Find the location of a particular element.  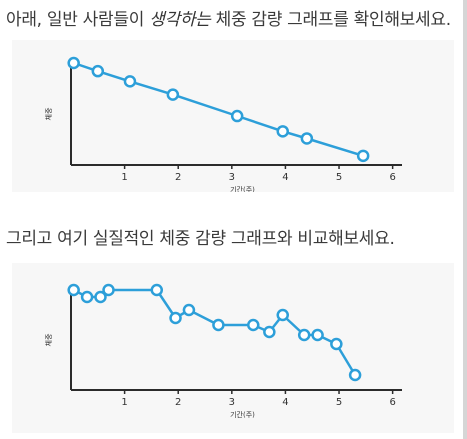

caption-expected-emphasis: 생각하는 is located at coordinates (180, 20).